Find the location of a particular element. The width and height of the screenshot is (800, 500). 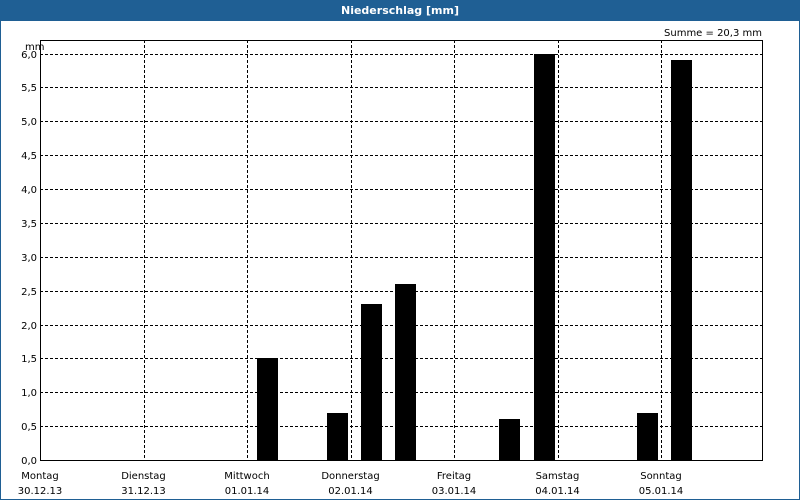

x-tick-date: 05.01.14 is located at coordinates (661, 491).